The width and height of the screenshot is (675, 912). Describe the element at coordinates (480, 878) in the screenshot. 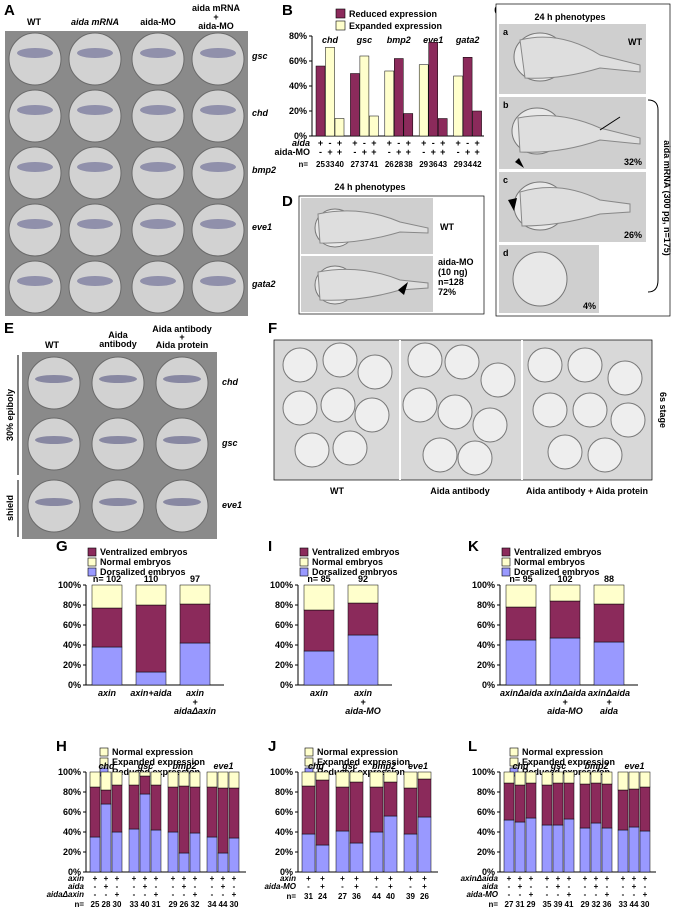

I see `row-label: axinΔaida` at that location.